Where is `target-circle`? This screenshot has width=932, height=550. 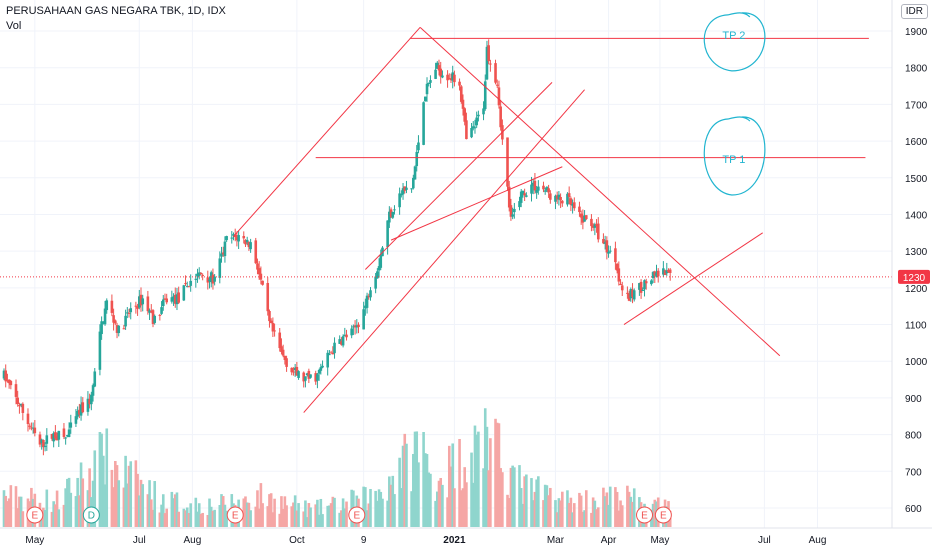
target-circle is located at coordinates (734, 156).